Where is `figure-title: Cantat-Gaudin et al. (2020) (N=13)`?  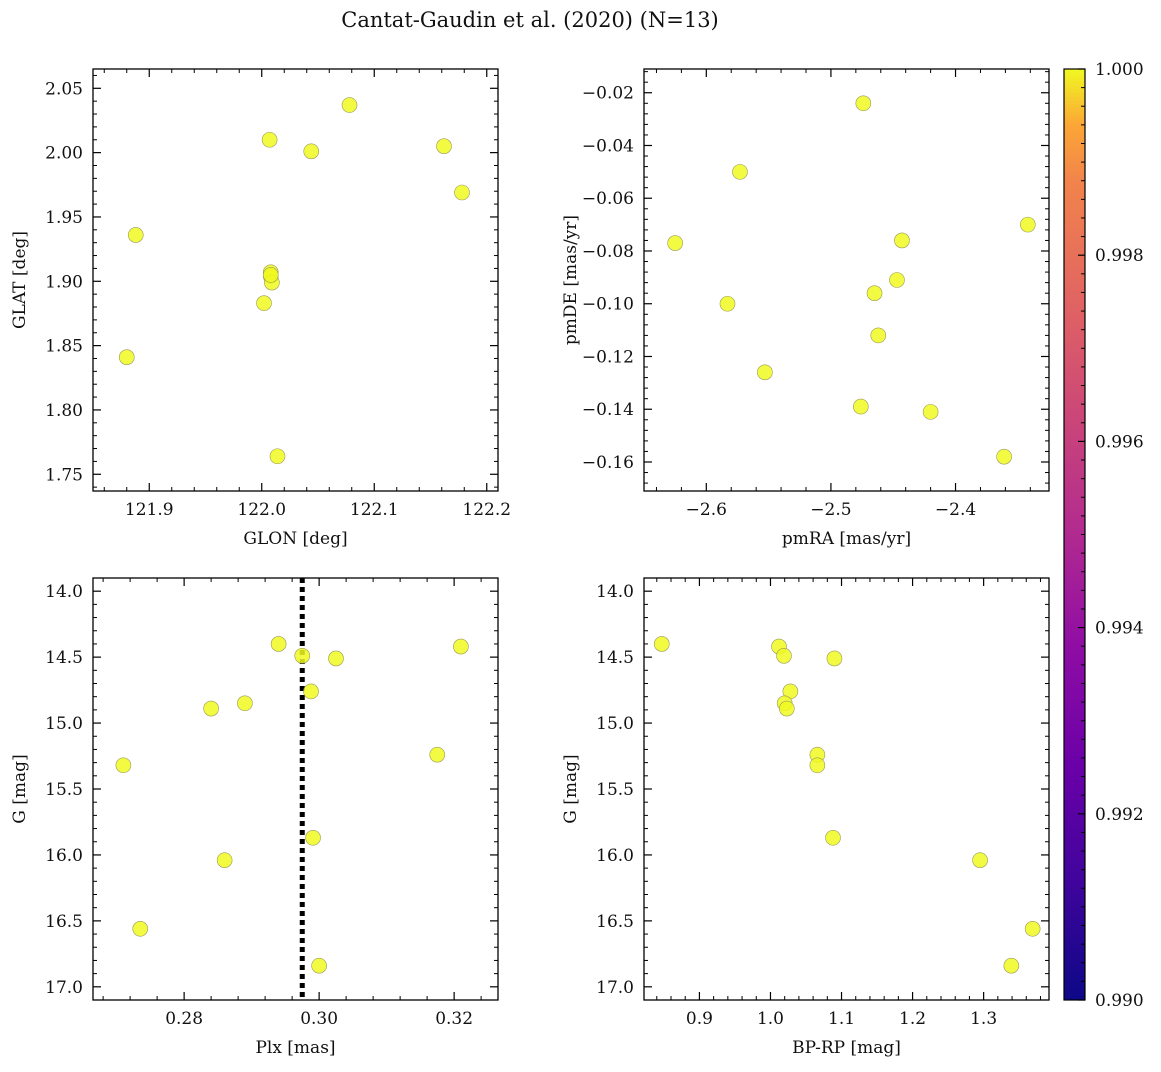 figure-title: Cantat-Gaudin et al. (2020) (N=13) is located at coordinates (530, 20).